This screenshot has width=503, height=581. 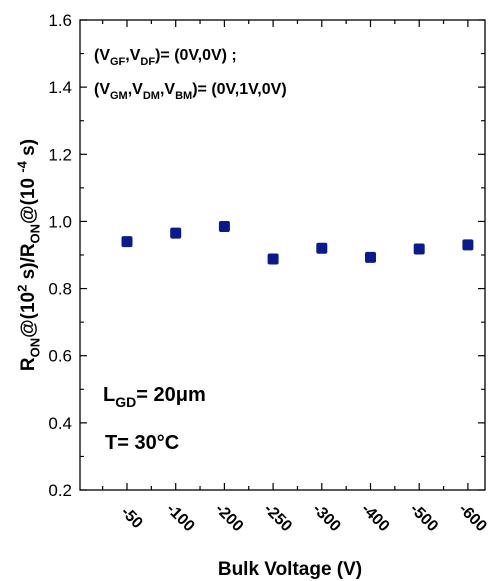 I want to click on x-tick-label: -200, so click(x=229, y=518).